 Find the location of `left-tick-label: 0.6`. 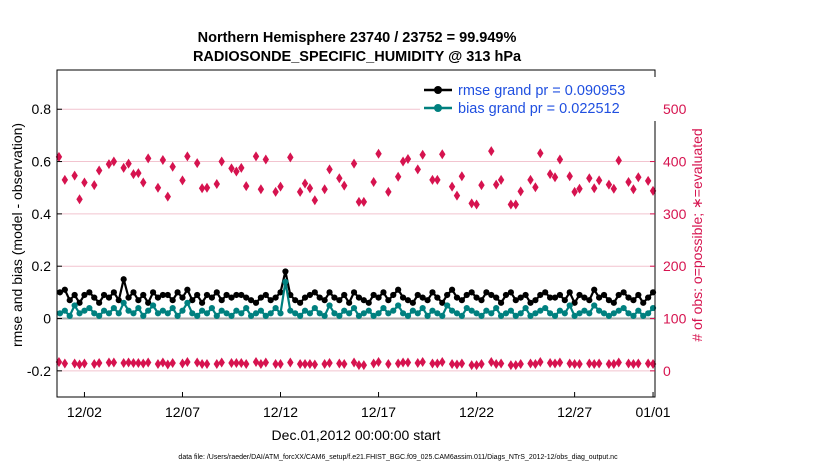

left-tick-label: 0.6 is located at coordinates (42, 162).